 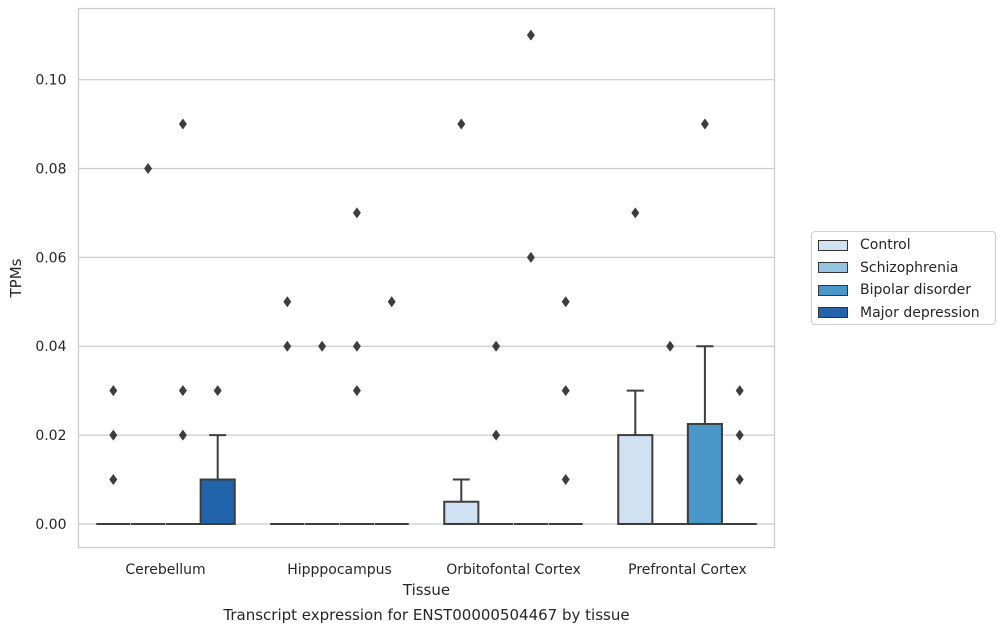 I want to click on legend-item: Bipolar disorder, so click(x=894, y=290).